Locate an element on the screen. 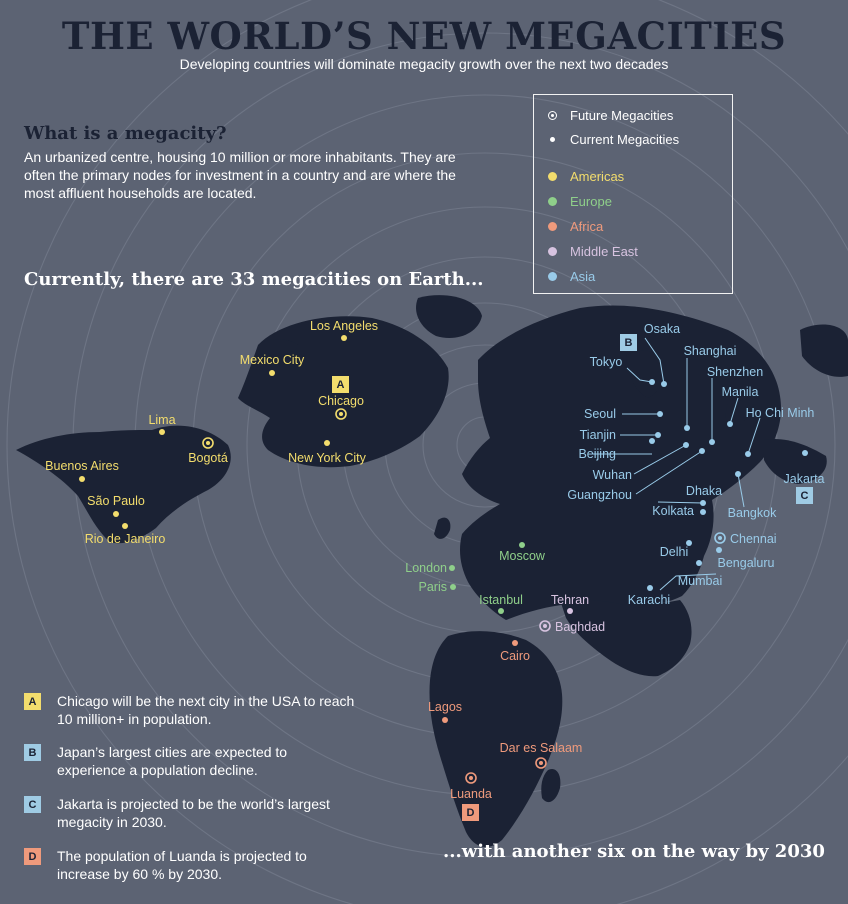  city-wuhan: Wuhan is located at coordinates (641, 462).